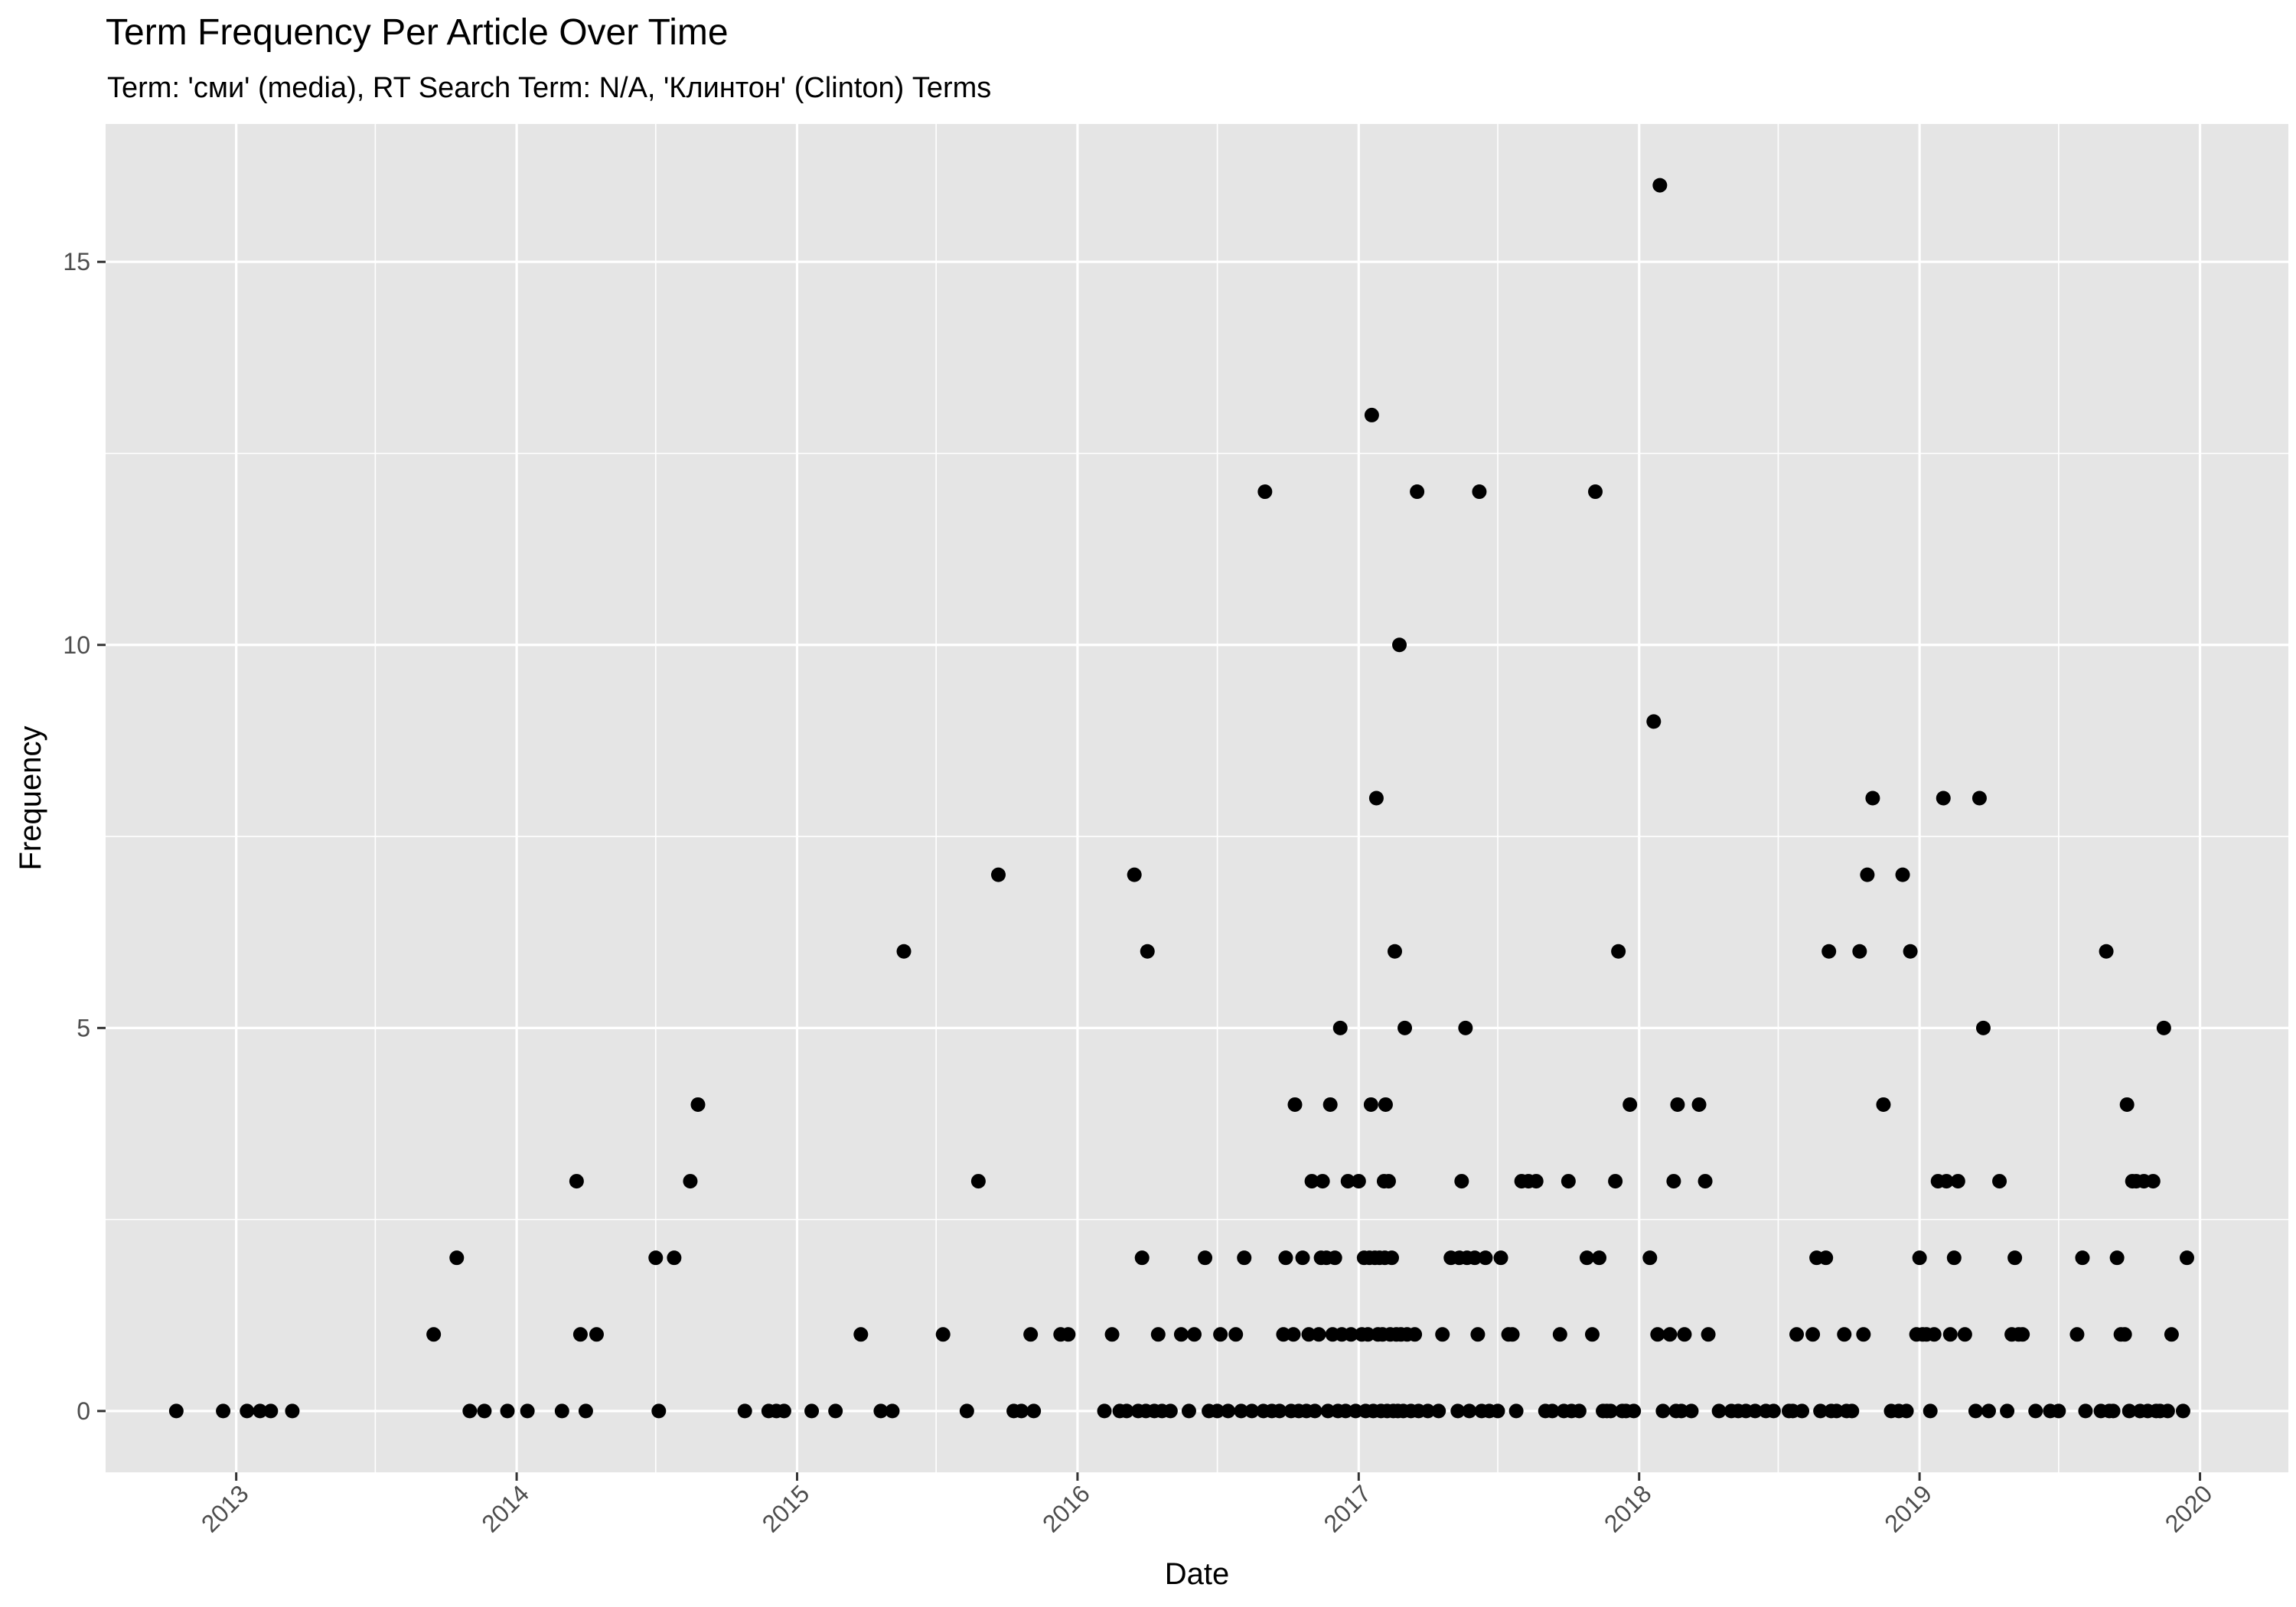 Image resolution: width=2296 pixels, height=1607 pixels. I want to click on y-axis: 0 5 10 15, so click(84, 837).